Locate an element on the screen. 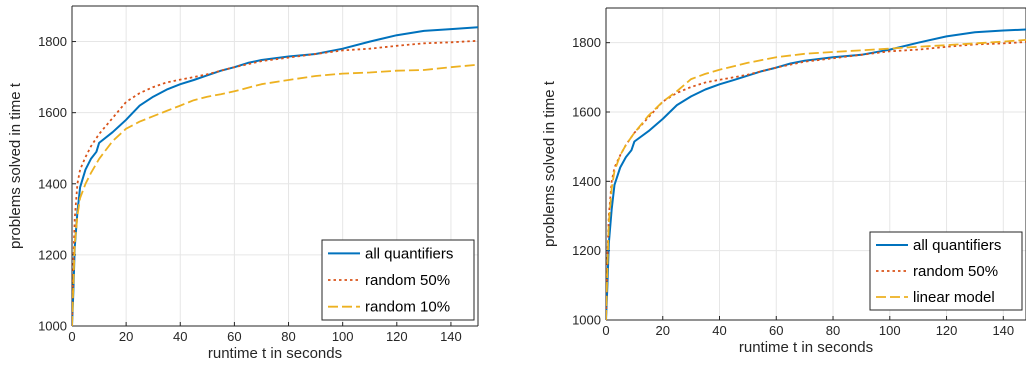 The image size is (1026, 371). legend-label-3: linear model is located at coordinates (954, 297).